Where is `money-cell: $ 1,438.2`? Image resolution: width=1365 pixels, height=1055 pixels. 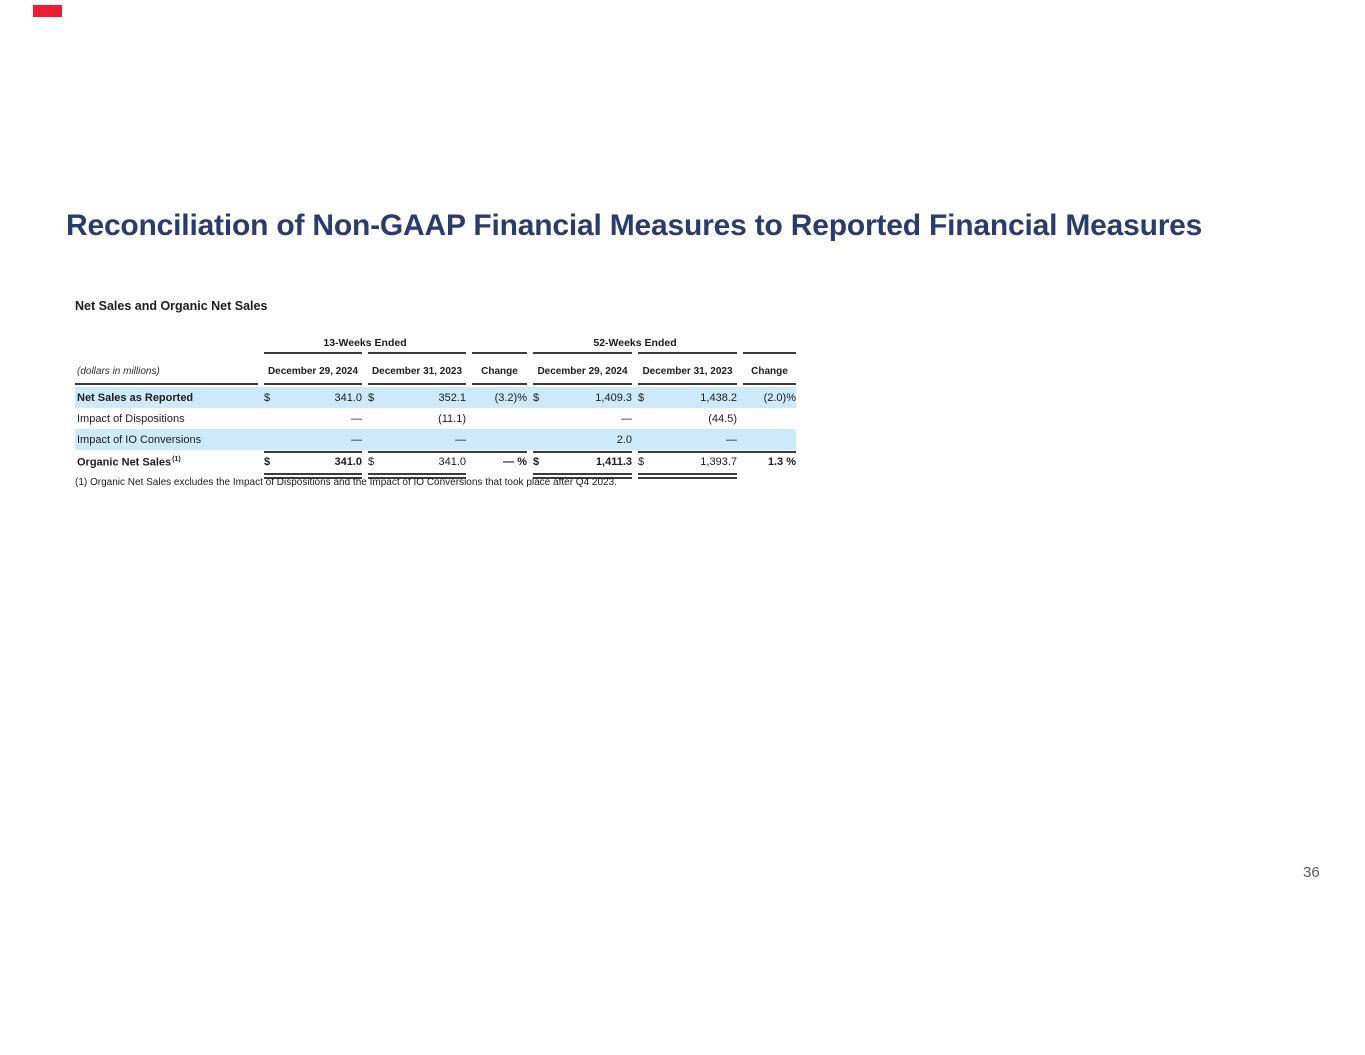 money-cell: $ 1,438.2 is located at coordinates (687, 398).